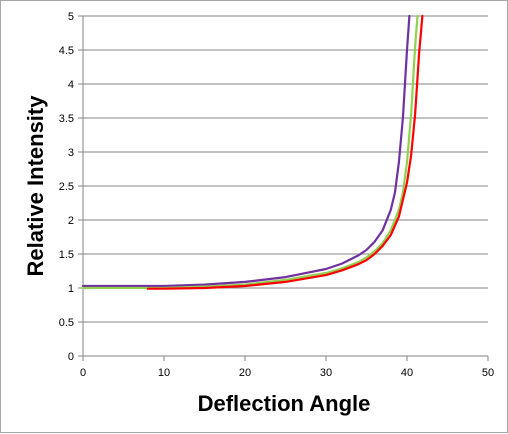 The width and height of the screenshot is (508, 434). I want to click on x-tick-label: 10, so click(164, 373).